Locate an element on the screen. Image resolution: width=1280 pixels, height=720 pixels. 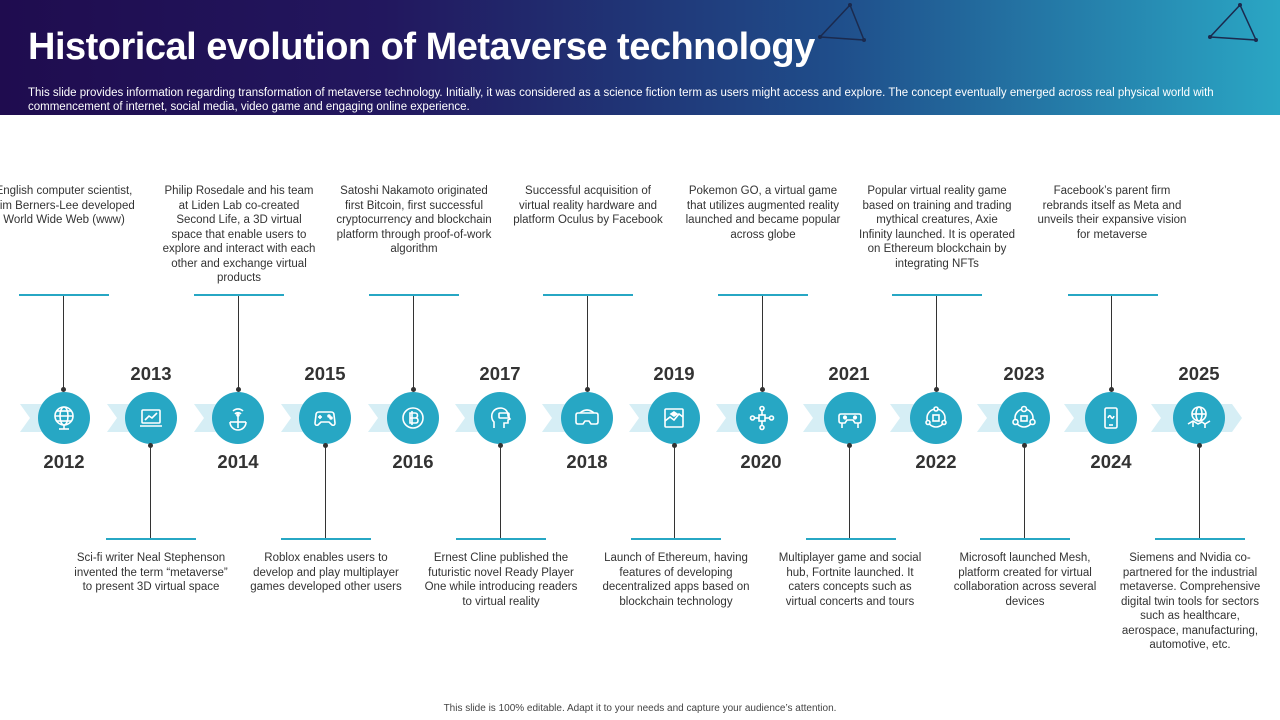
network-nodes-icon is located at coordinates (762, 418).